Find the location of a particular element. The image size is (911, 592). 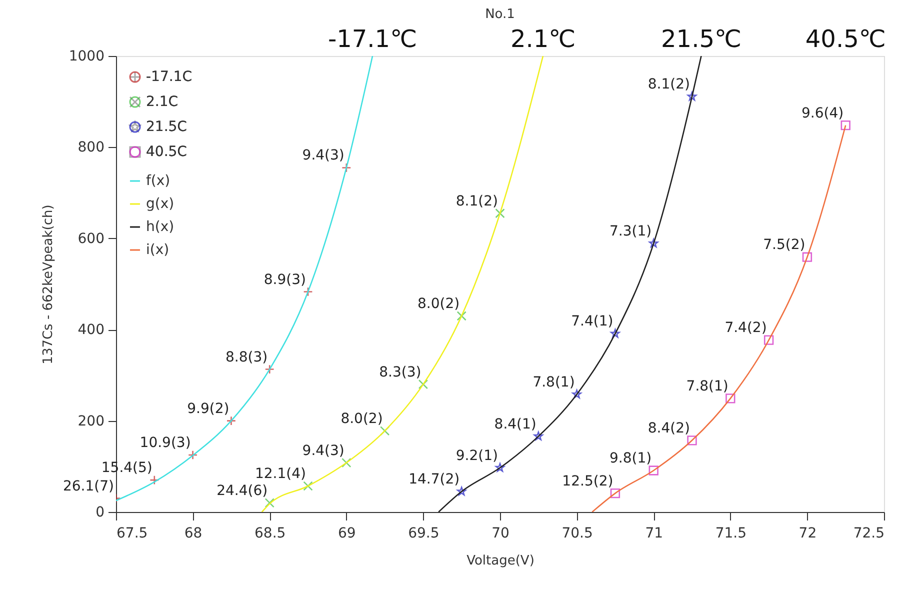

x-tick-label: 68 is located at coordinates (193, 534).